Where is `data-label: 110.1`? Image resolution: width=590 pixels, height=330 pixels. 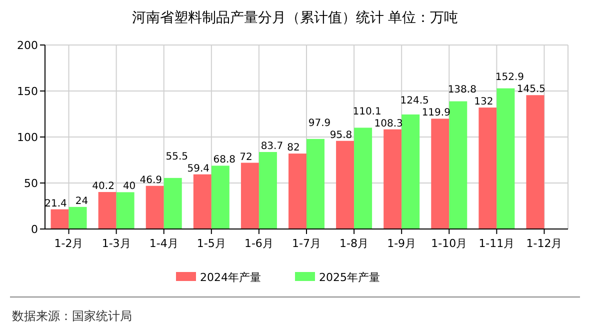 data-label: 110.1 is located at coordinates (367, 112).